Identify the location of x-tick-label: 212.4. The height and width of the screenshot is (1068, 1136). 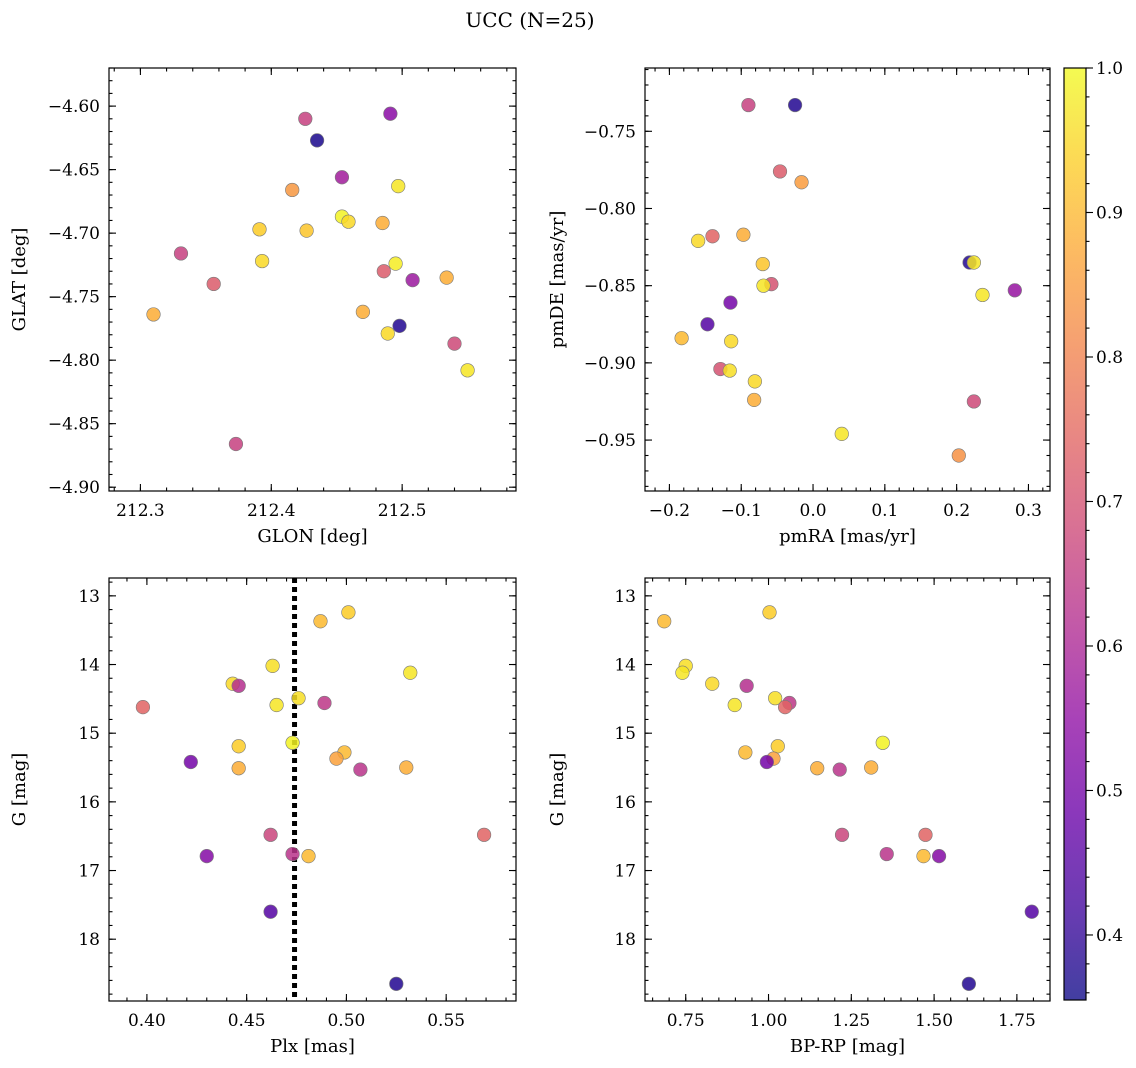
(271, 511).